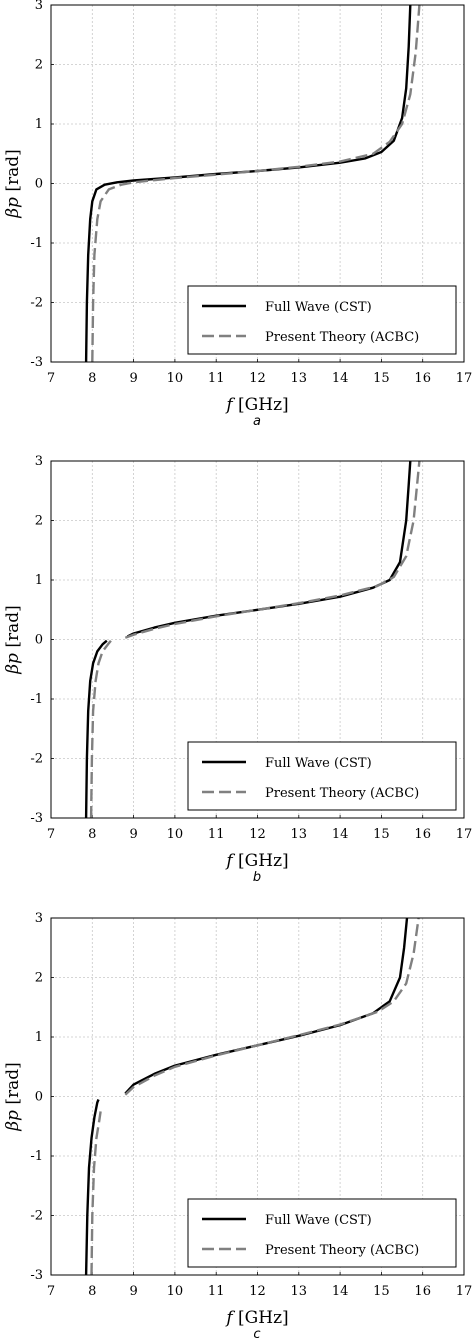 This screenshot has width=474, height=1344. I want to click on panel-caption: a, so click(257, 421).